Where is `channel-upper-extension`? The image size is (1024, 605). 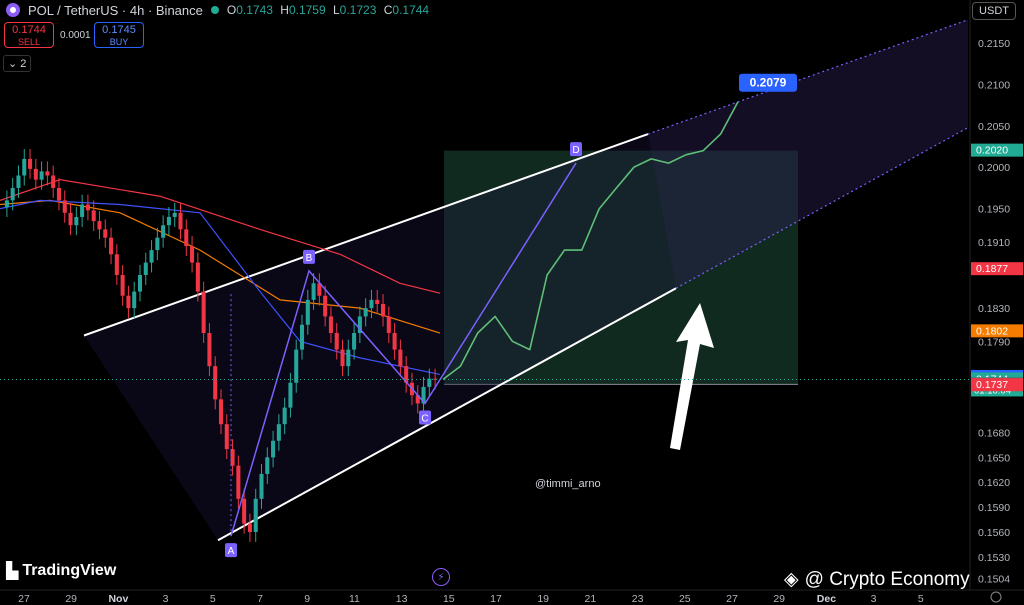 channel-upper-extension is located at coordinates (808, 77).